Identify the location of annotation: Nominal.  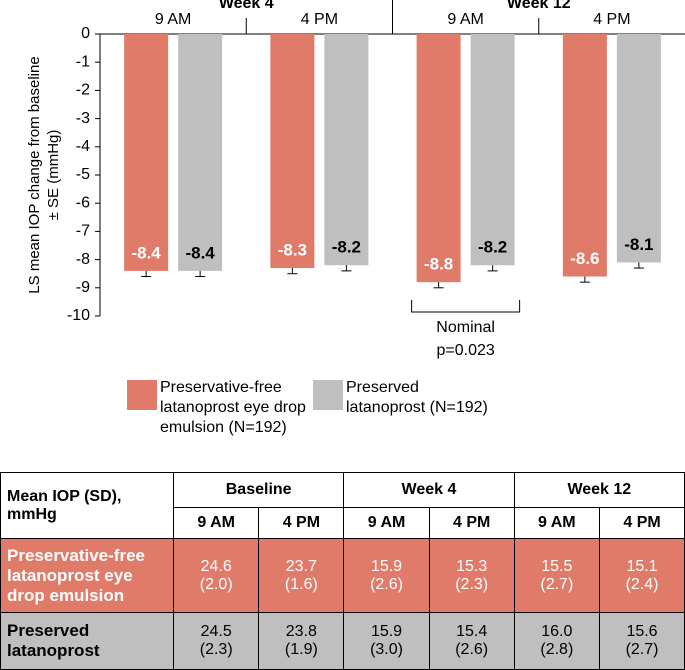
(465, 327).